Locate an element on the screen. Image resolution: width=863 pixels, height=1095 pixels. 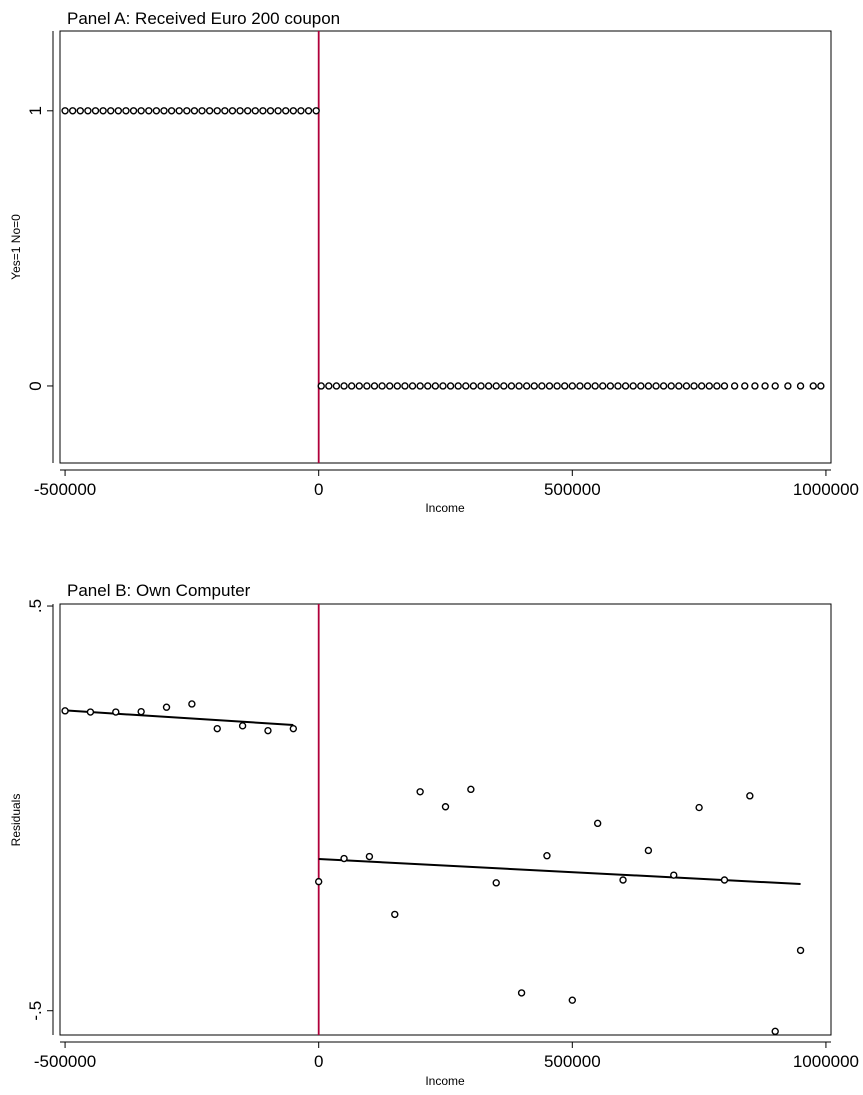
panel-a-x-tick-label: 1000000 is located at coordinates (826, 489).